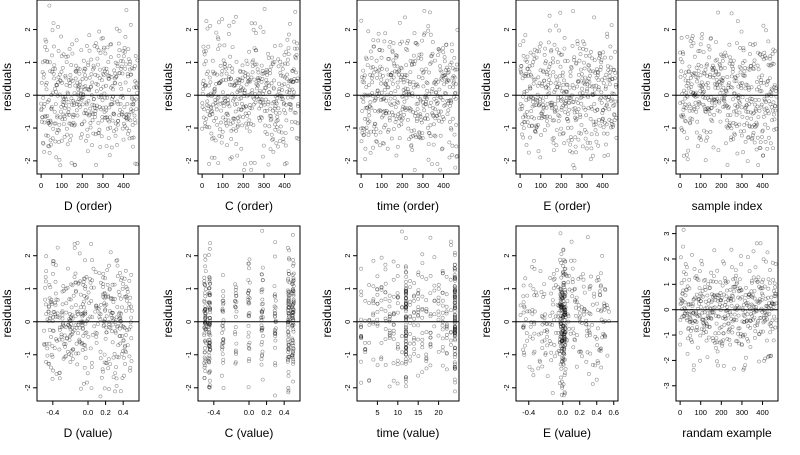  Describe the element at coordinates (27, 161) in the screenshot. I see `y-tick-label: -2` at that location.